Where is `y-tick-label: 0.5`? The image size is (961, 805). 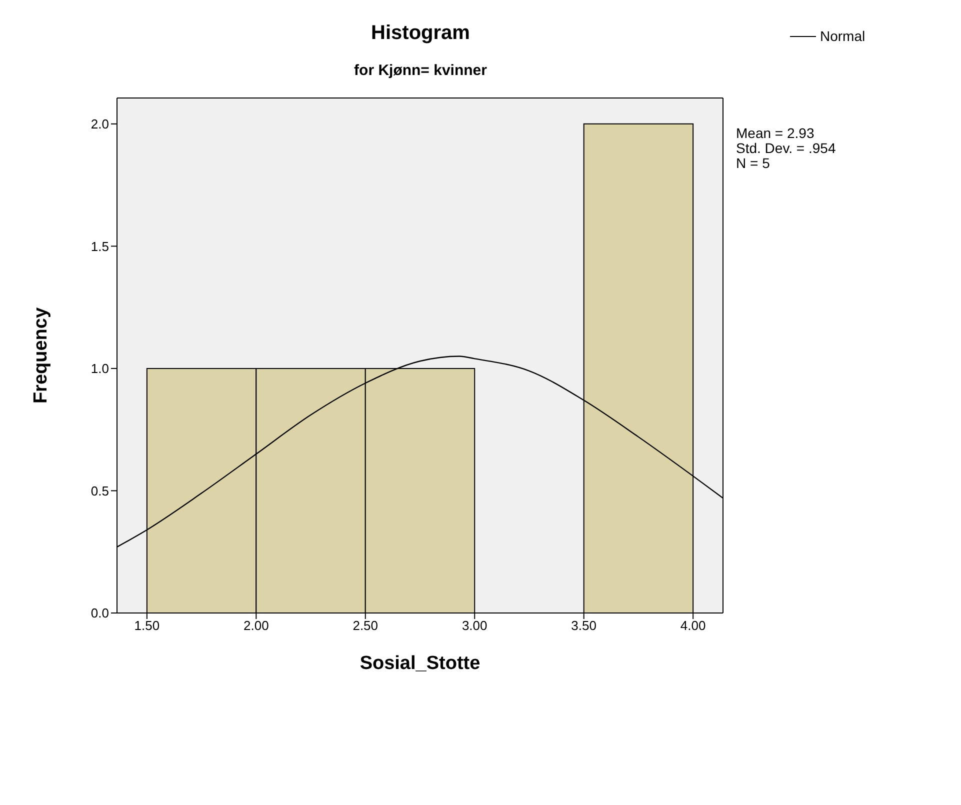 y-tick-label: 0.5 is located at coordinates (99, 490).